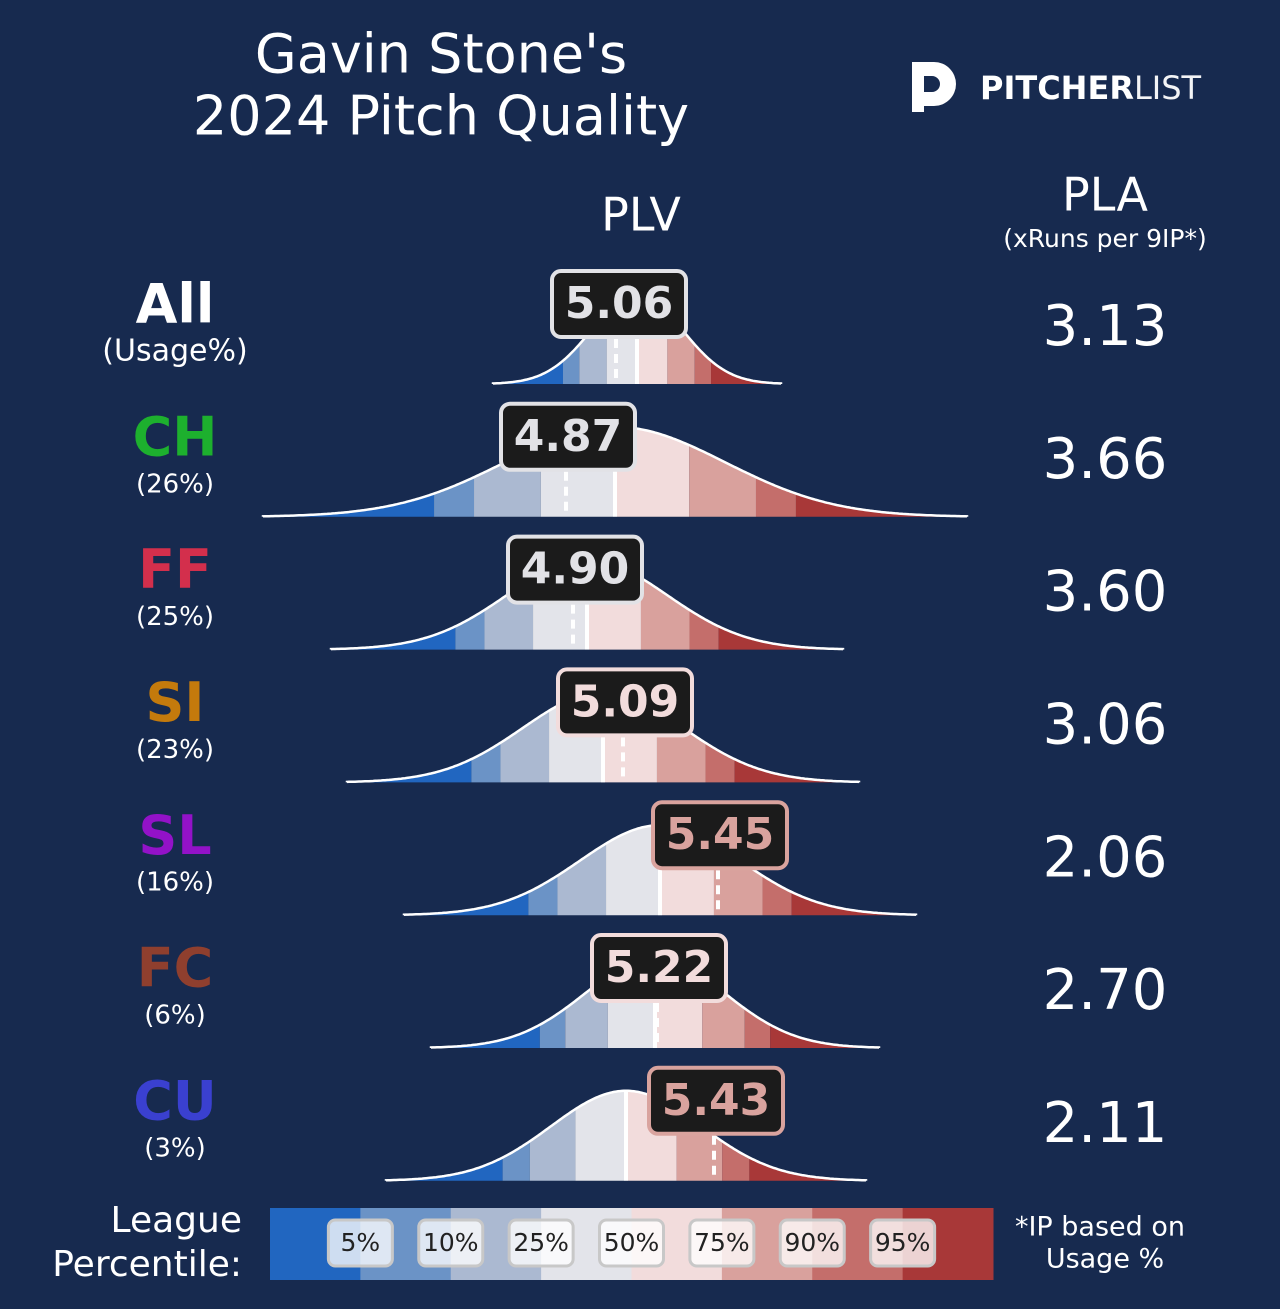 The height and width of the screenshot is (1309, 1280). I want to click on plv-value: 5.06, so click(619, 303).